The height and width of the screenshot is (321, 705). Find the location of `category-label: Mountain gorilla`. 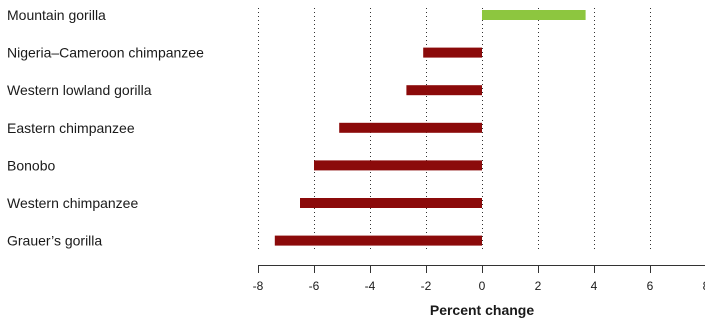

category-label: Mountain gorilla is located at coordinates (56, 15).